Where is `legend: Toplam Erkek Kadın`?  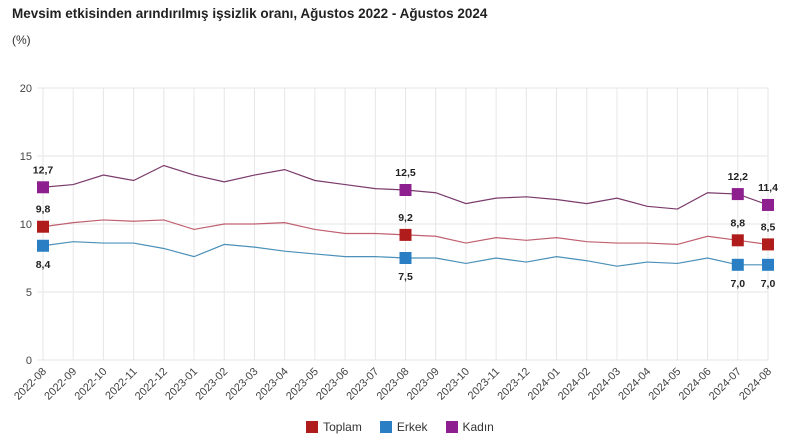 legend: Toplam Erkek Kadın is located at coordinates (400, 427).